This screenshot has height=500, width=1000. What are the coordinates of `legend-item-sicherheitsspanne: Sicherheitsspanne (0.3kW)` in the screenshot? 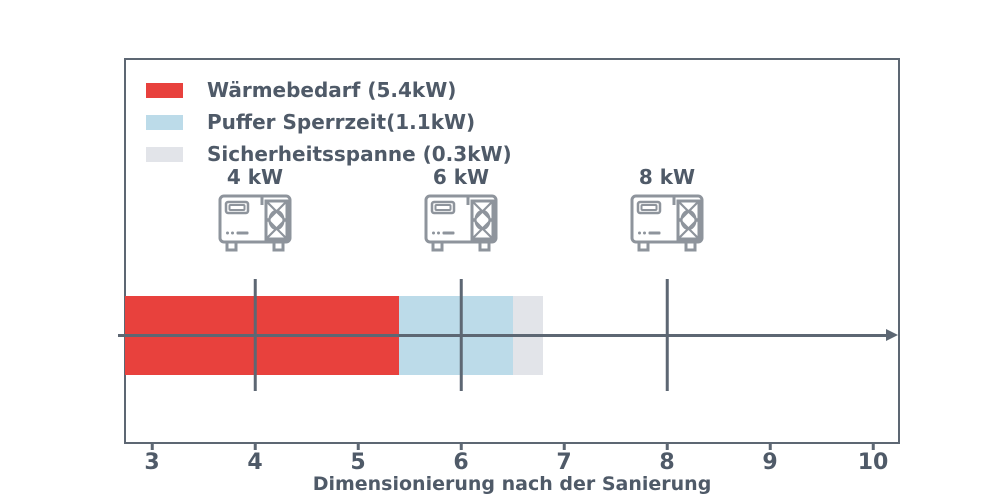 It's located at (329, 154).